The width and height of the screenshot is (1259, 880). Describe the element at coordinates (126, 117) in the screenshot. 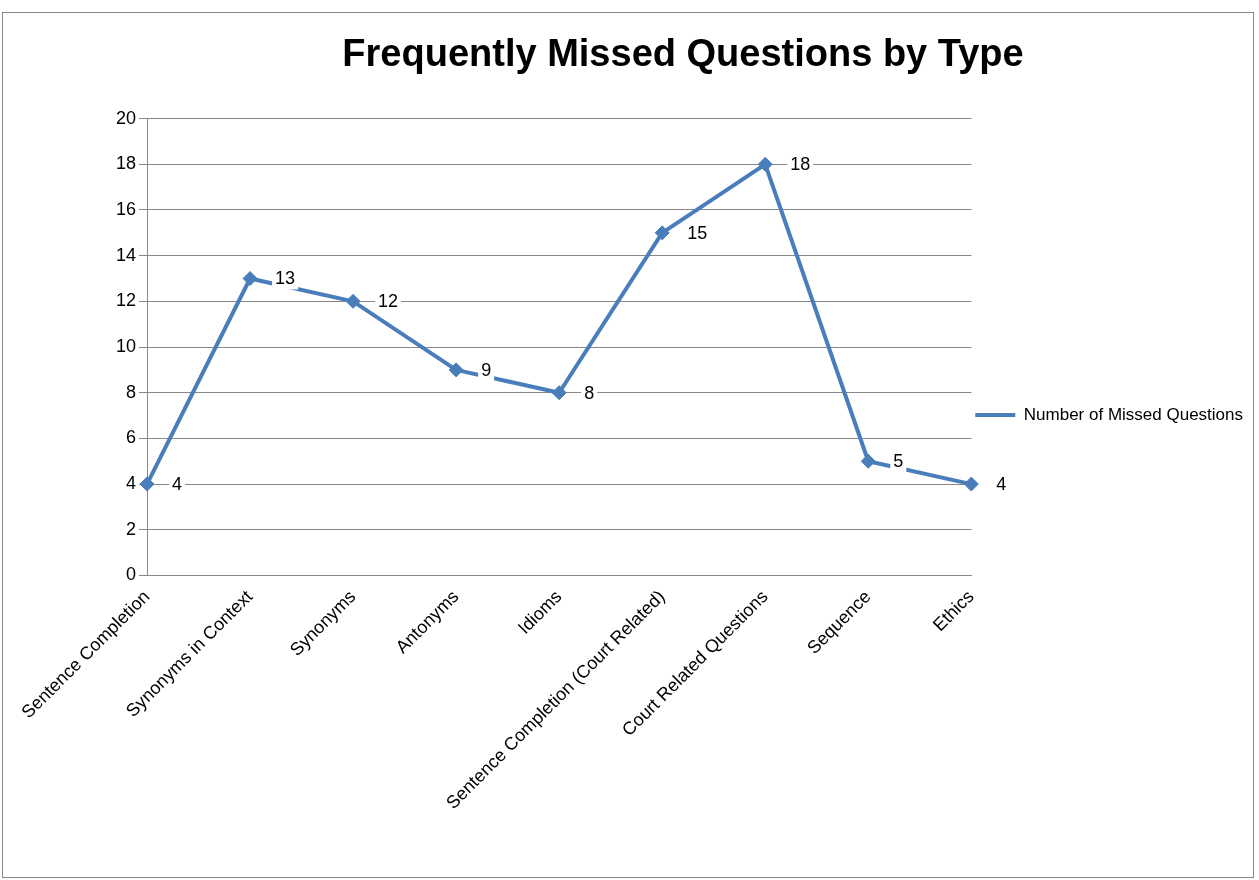

I see `y-tick-label: 20` at that location.